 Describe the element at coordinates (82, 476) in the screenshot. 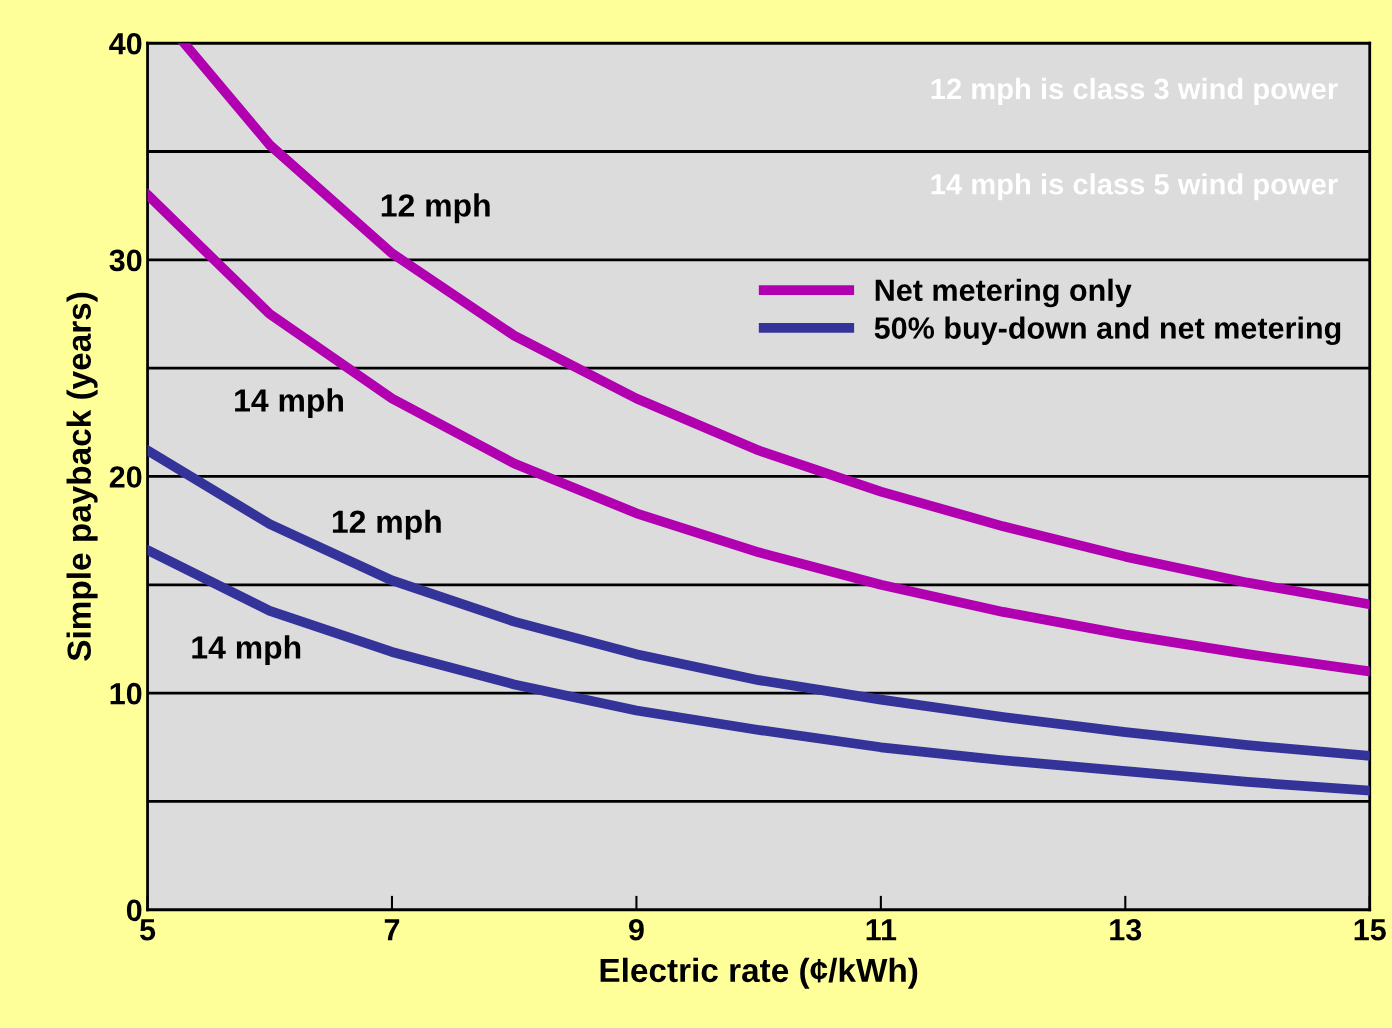

I see `y-axis-title: Simple payback (years)` at that location.